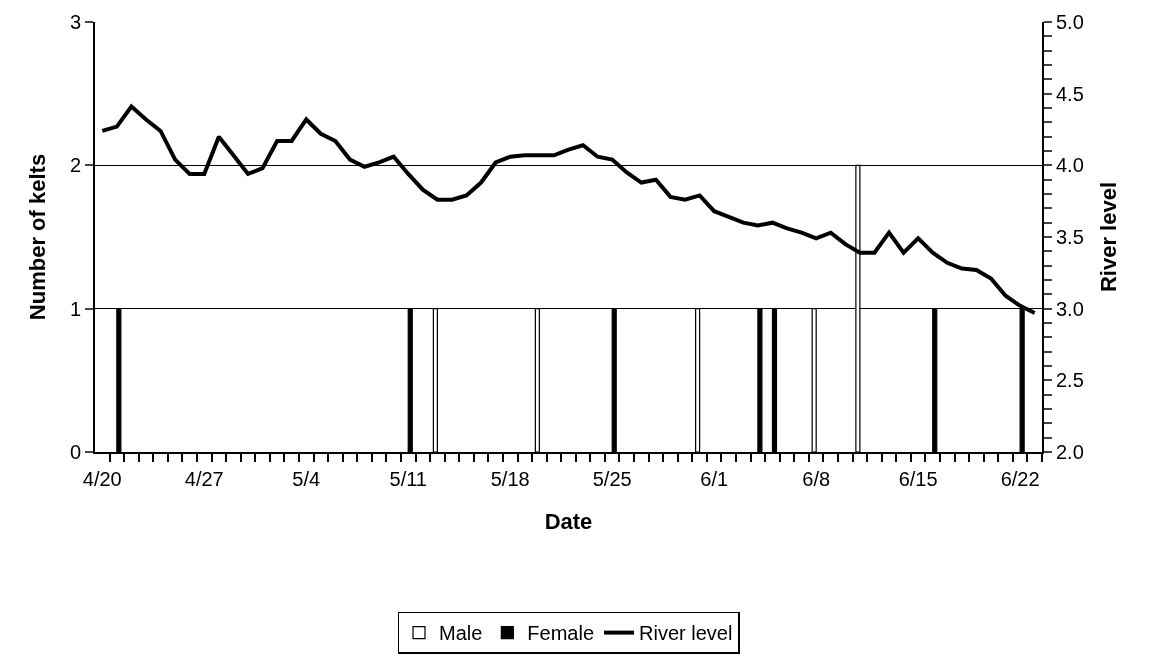  I want to click on y2-tick-label: 4.5, so click(1070, 93).